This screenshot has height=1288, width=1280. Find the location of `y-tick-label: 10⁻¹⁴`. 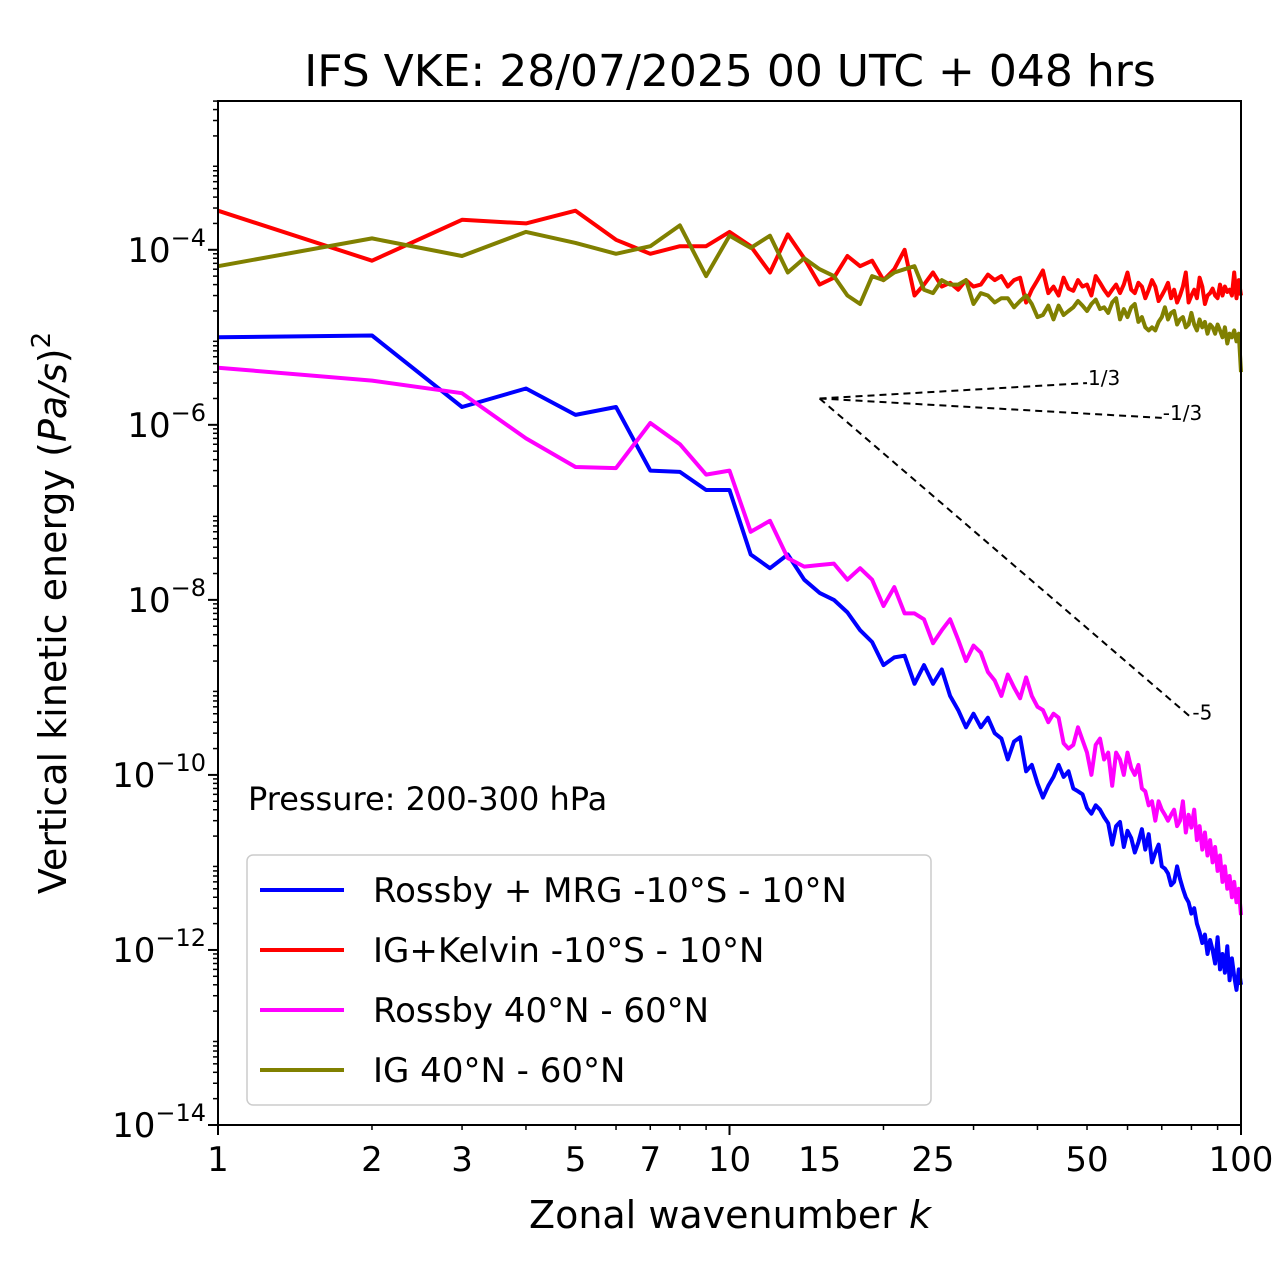

y-tick-label: 10⁻¹⁴ is located at coordinates (159, 1122).